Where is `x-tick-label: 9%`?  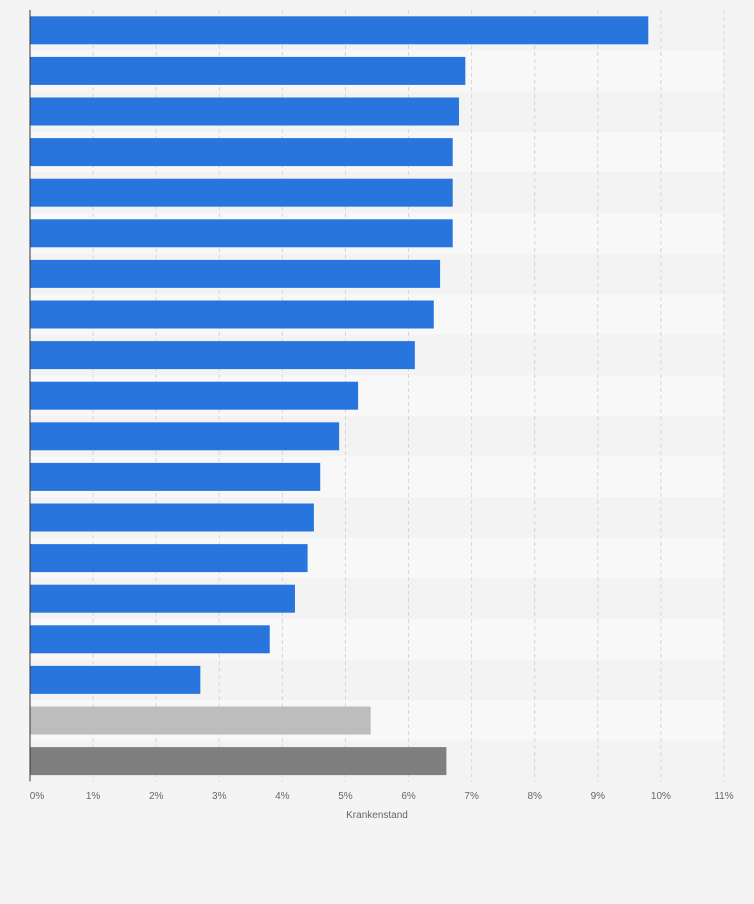
x-tick-label: 9% is located at coordinates (598, 796).